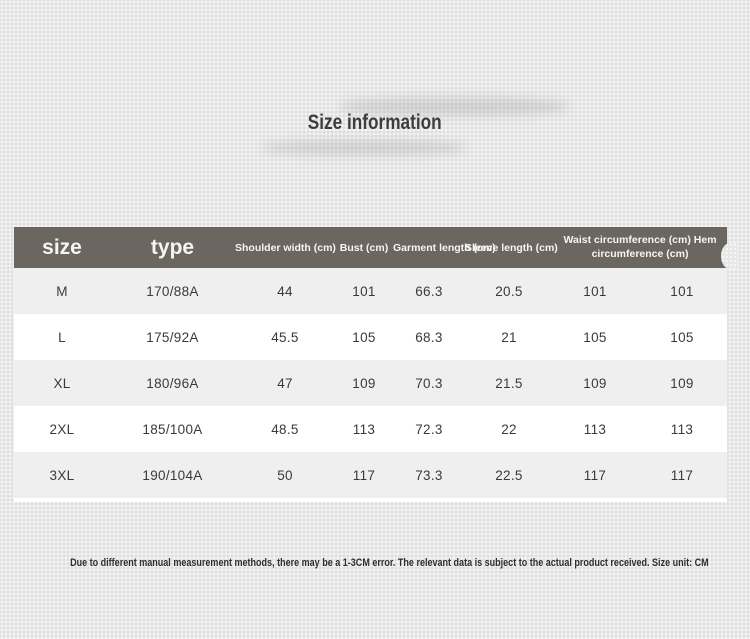 This screenshot has width=750, height=639. I want to click on table-row: 2XL 185/100A 48.5 113 72.3 22 113 113, so click(370, 429).